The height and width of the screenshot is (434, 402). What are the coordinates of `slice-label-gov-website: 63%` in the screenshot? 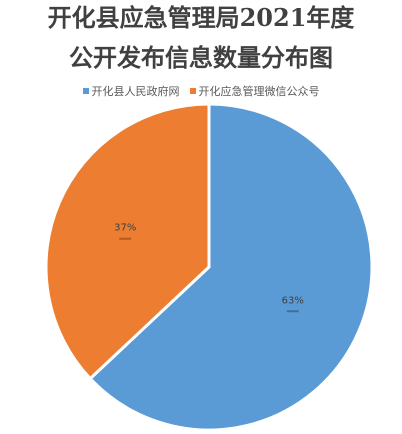 It's located at (293, 300).